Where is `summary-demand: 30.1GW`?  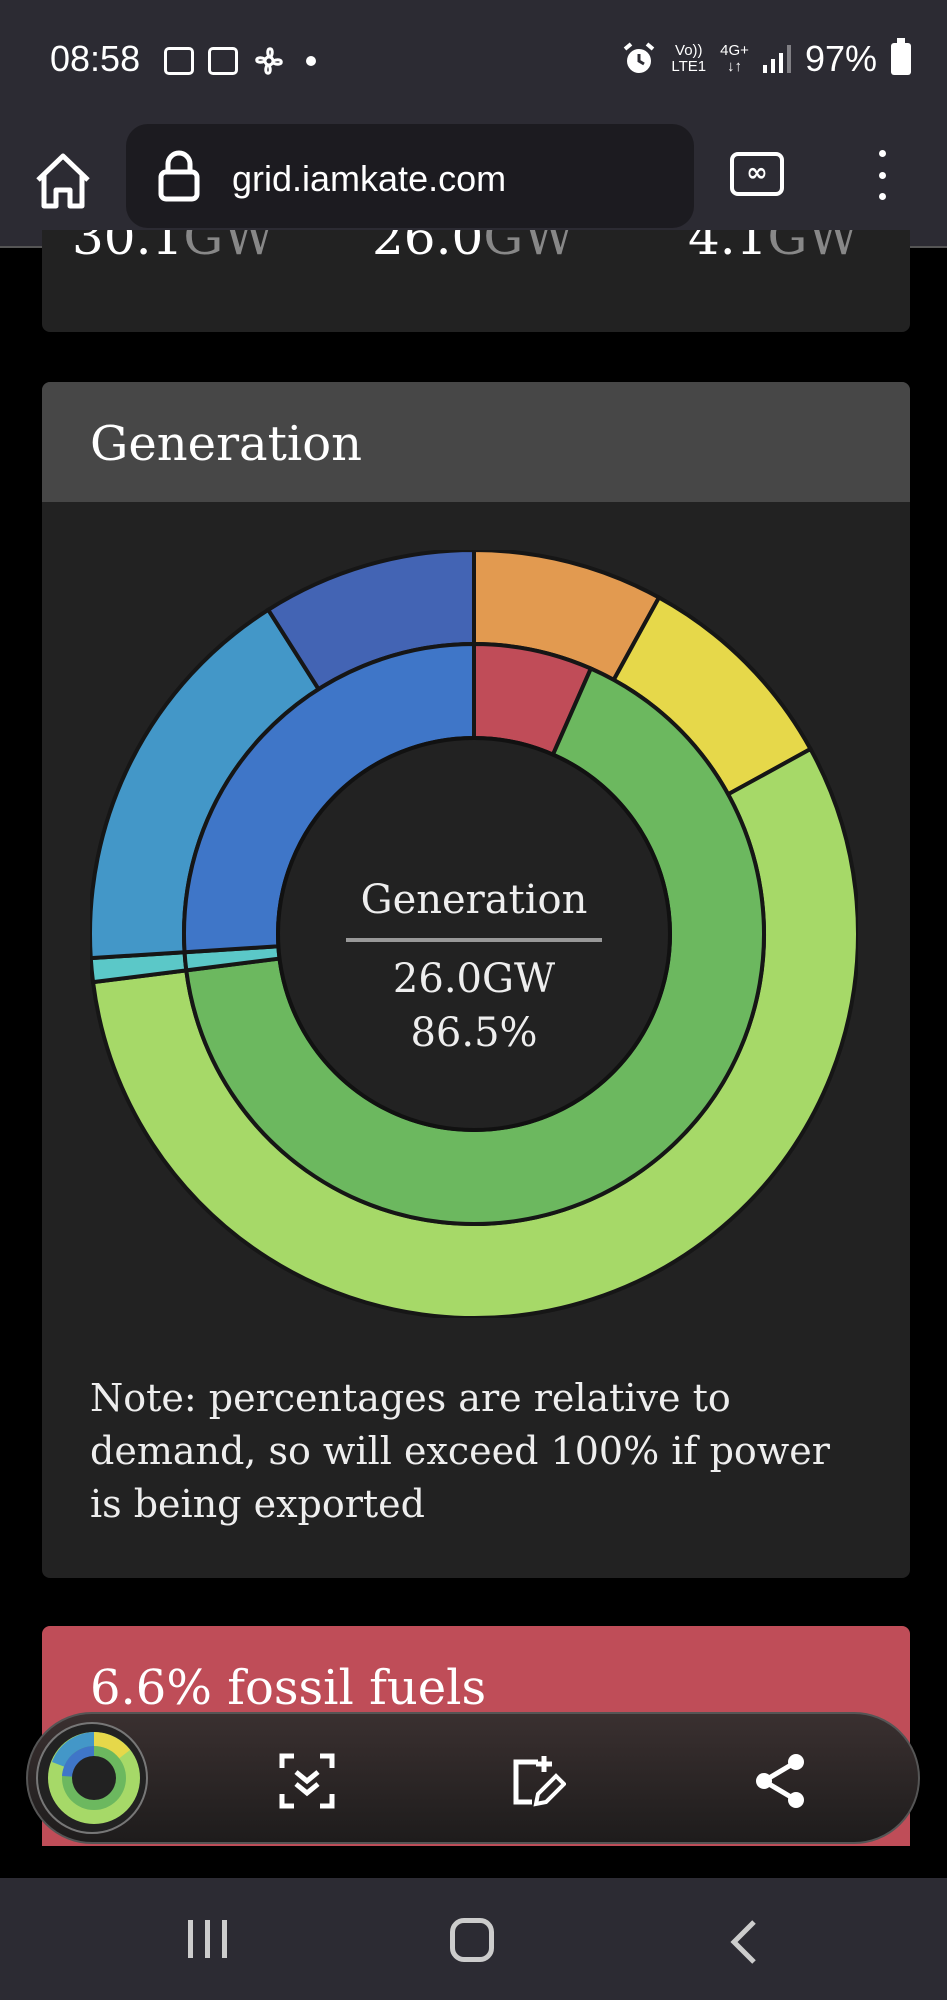 summary-demand: 30.1GW is located at coordinates (173, 248).